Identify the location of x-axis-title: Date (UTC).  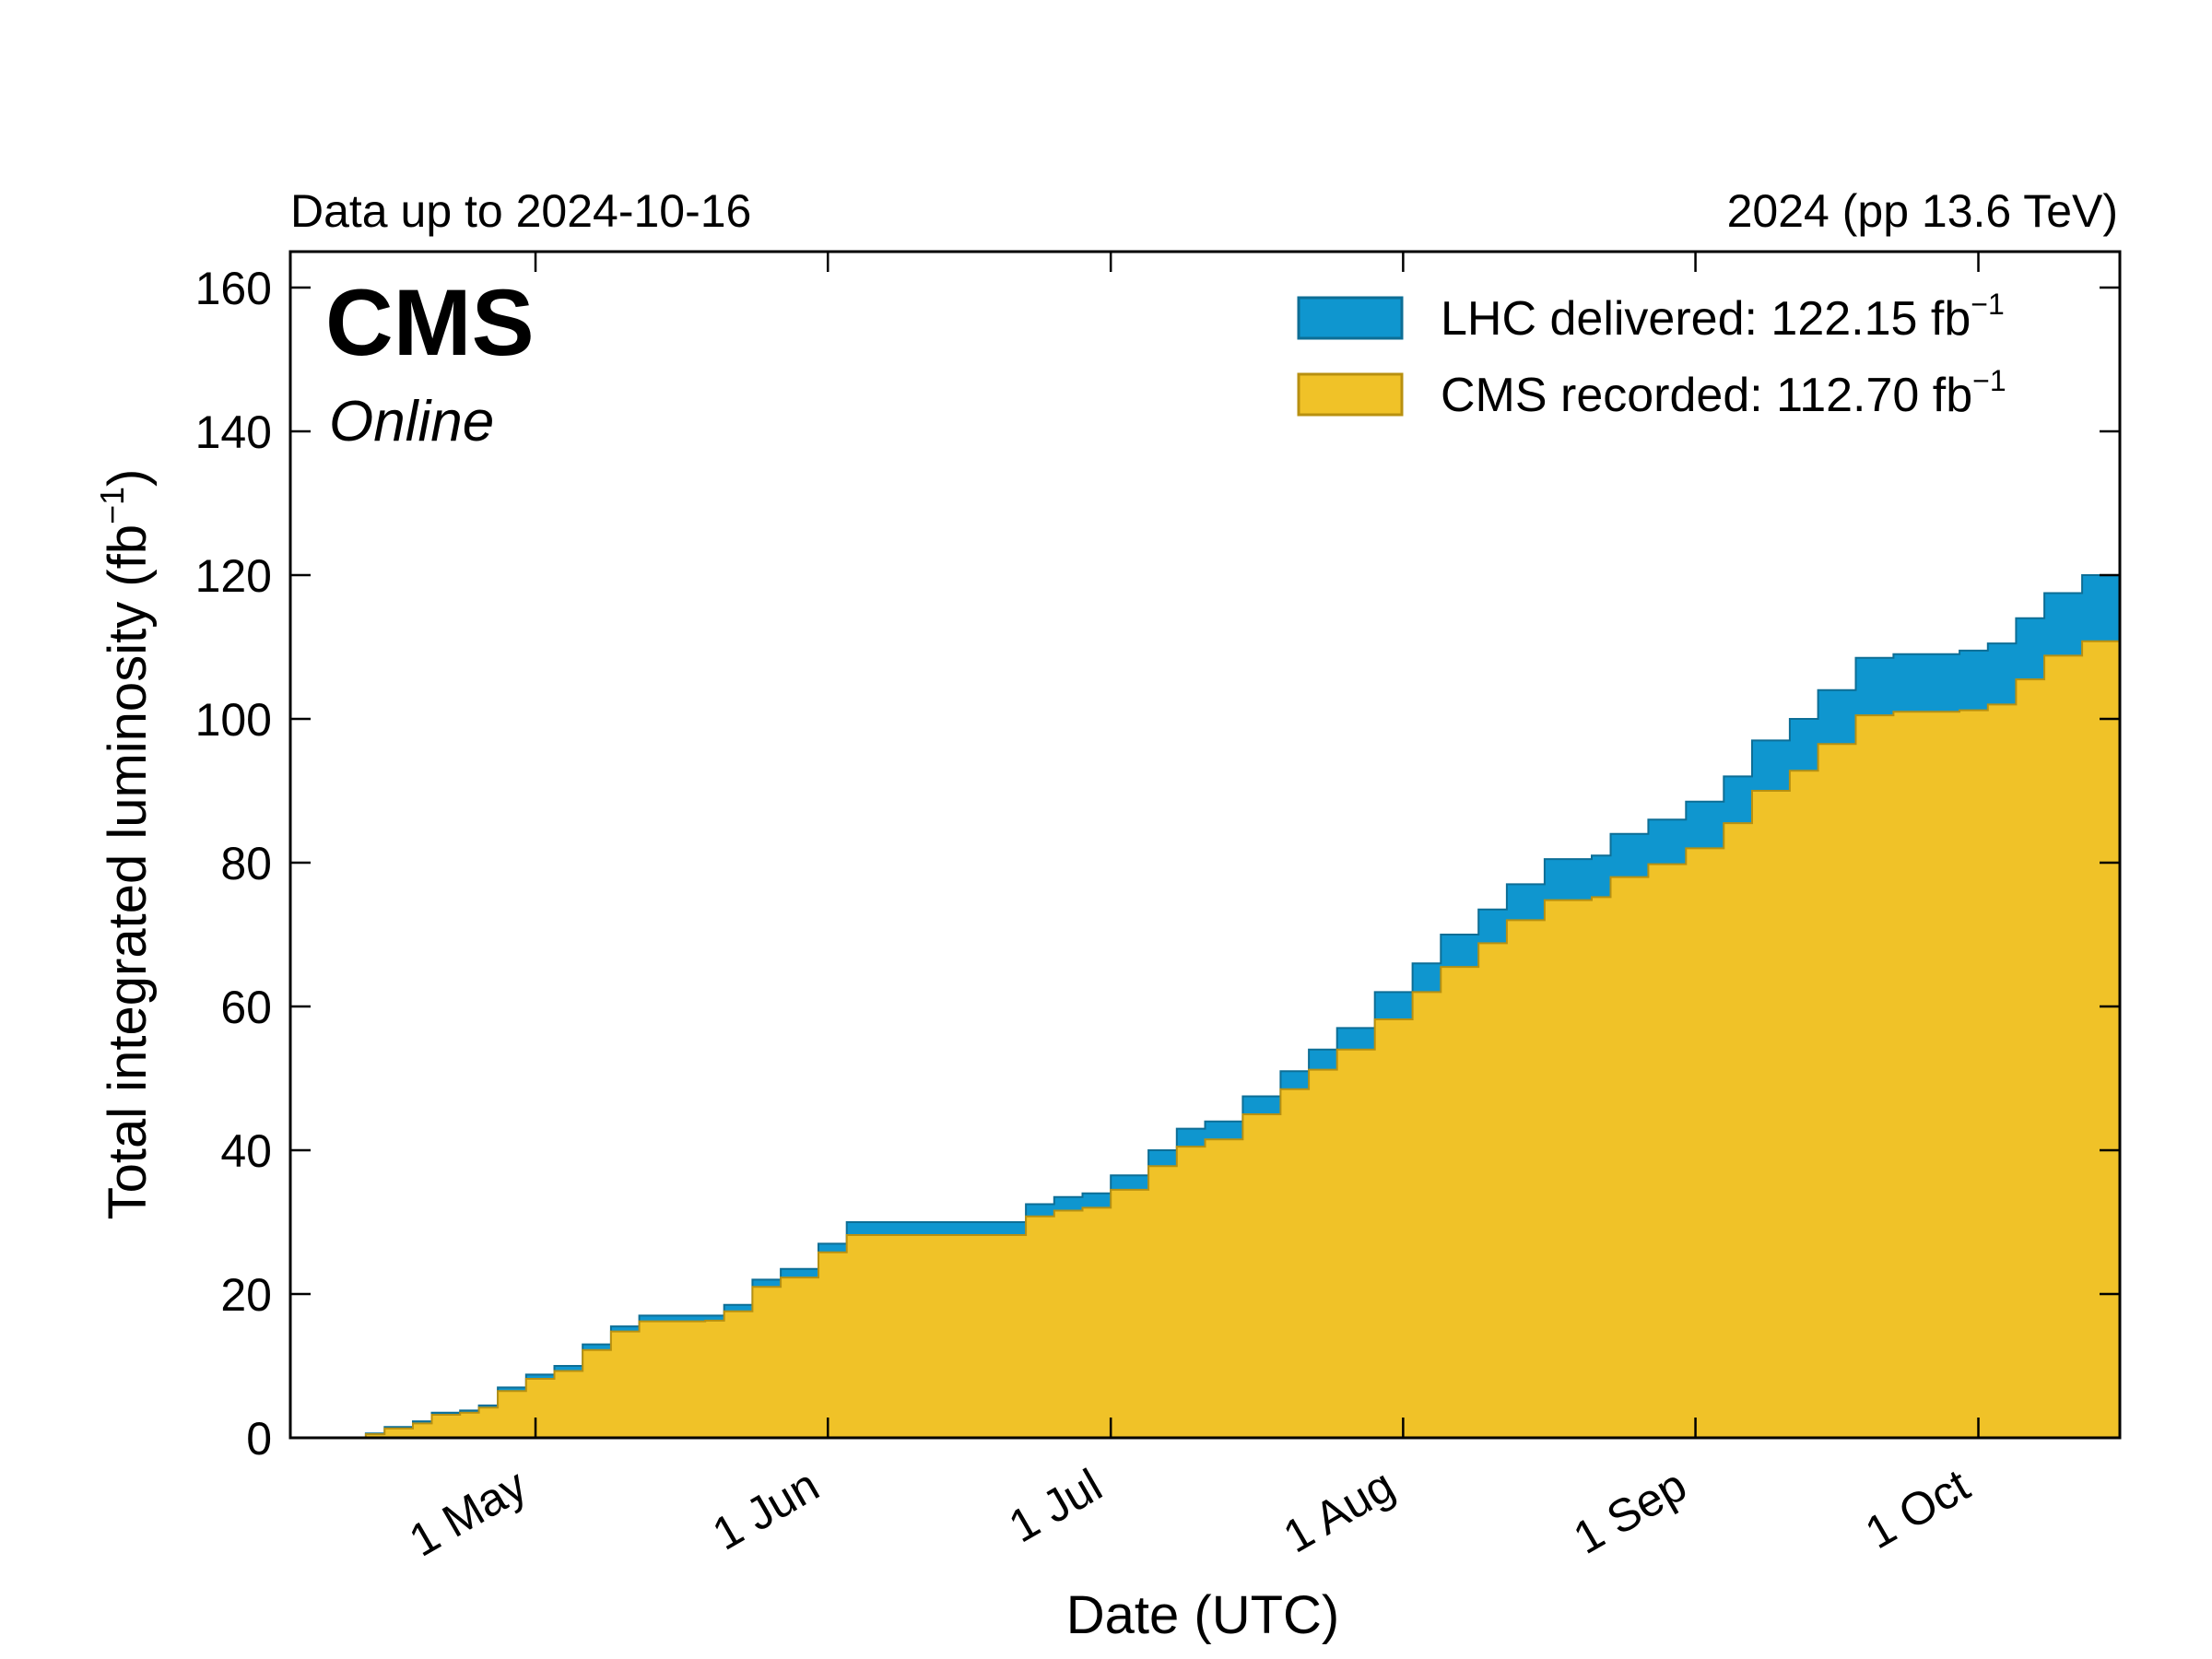
(1202, 1615).